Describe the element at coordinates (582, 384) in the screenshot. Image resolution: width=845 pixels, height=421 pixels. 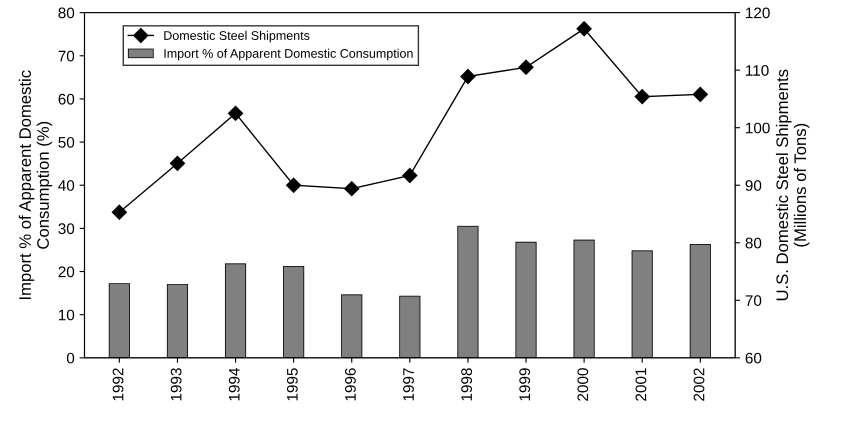
I see `x-tick-label: 2000` at that location.